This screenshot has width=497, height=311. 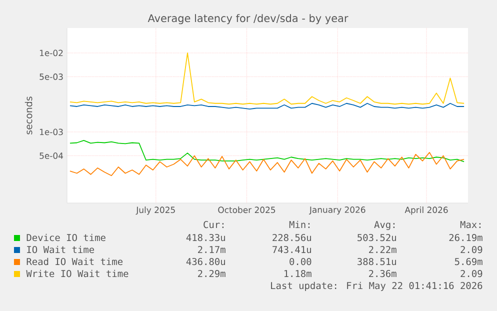 I want to click on legend-label: IO Wait time, so click(x=60, y=250).